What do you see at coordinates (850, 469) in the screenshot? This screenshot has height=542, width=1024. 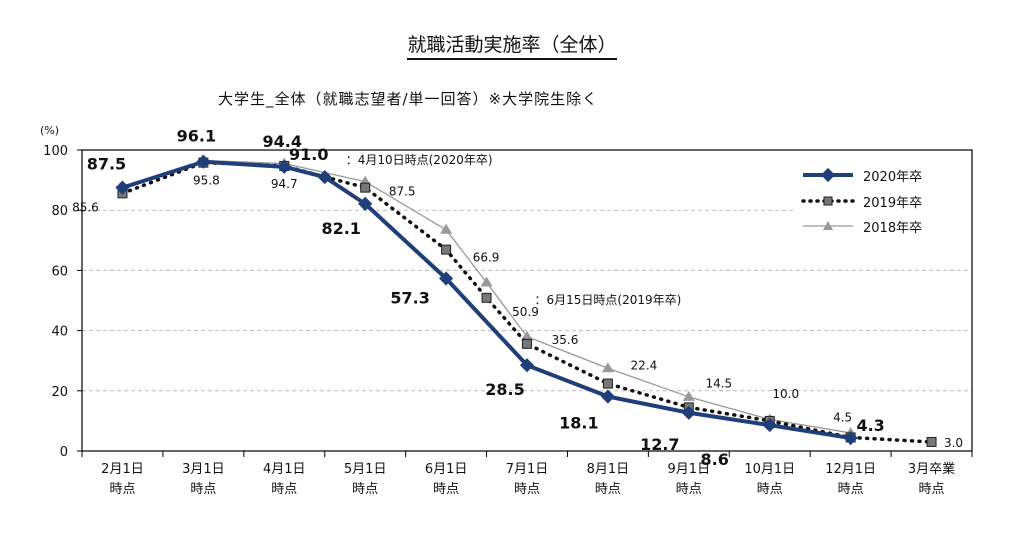 I see `x-tick-label: 12月1日` at bounding box center [850, 469].